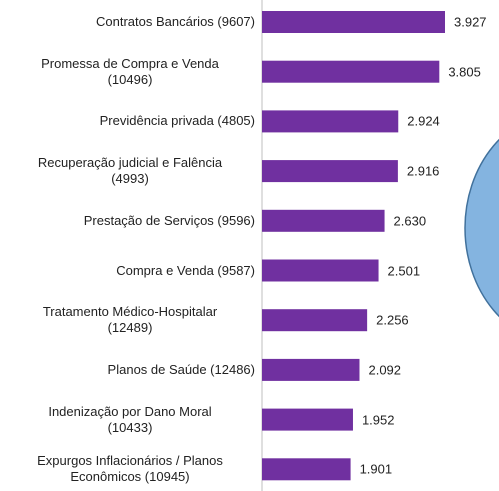 This screenshot has height=491, width=499. I want to click on category-label: Recuperação judicial e Falência (4993), so click(130, 171).